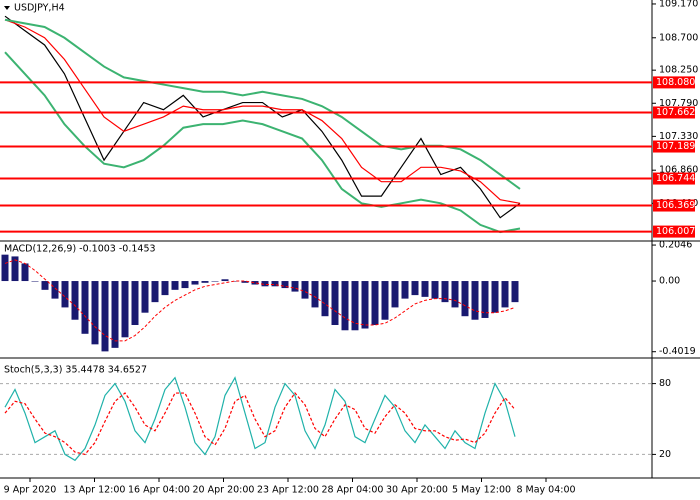 The width and height of the screenshot is (700, 500). What do you see at coordinates (678, 70) in the screenshot?
I see `y-tick-label: 108.250` at bounding box center [678, 70].